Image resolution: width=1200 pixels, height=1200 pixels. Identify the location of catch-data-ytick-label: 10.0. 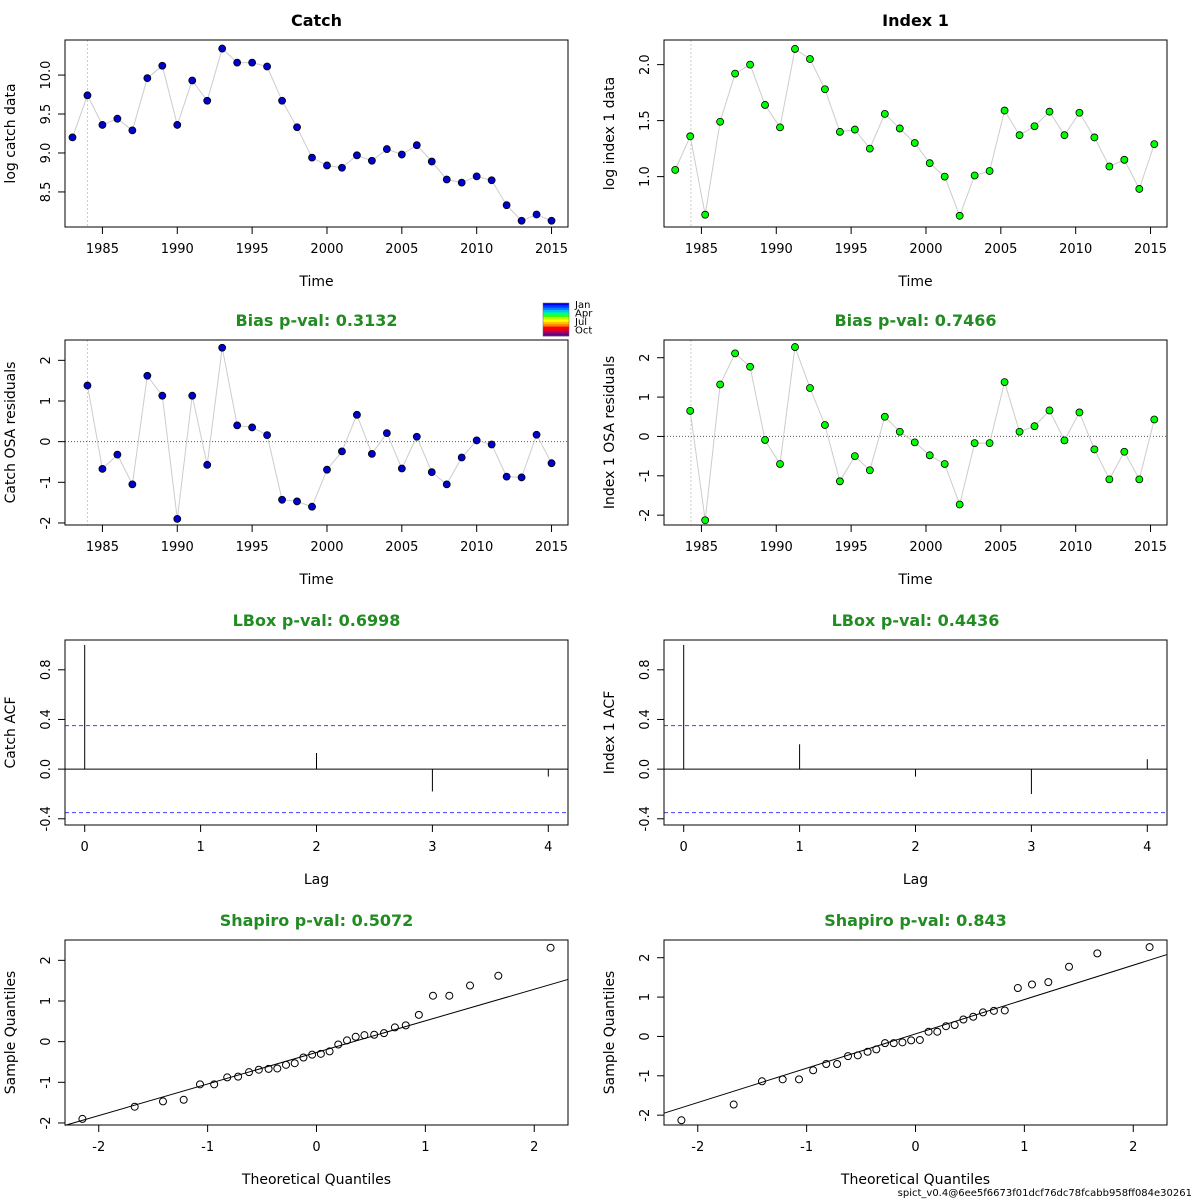
(46, 75).